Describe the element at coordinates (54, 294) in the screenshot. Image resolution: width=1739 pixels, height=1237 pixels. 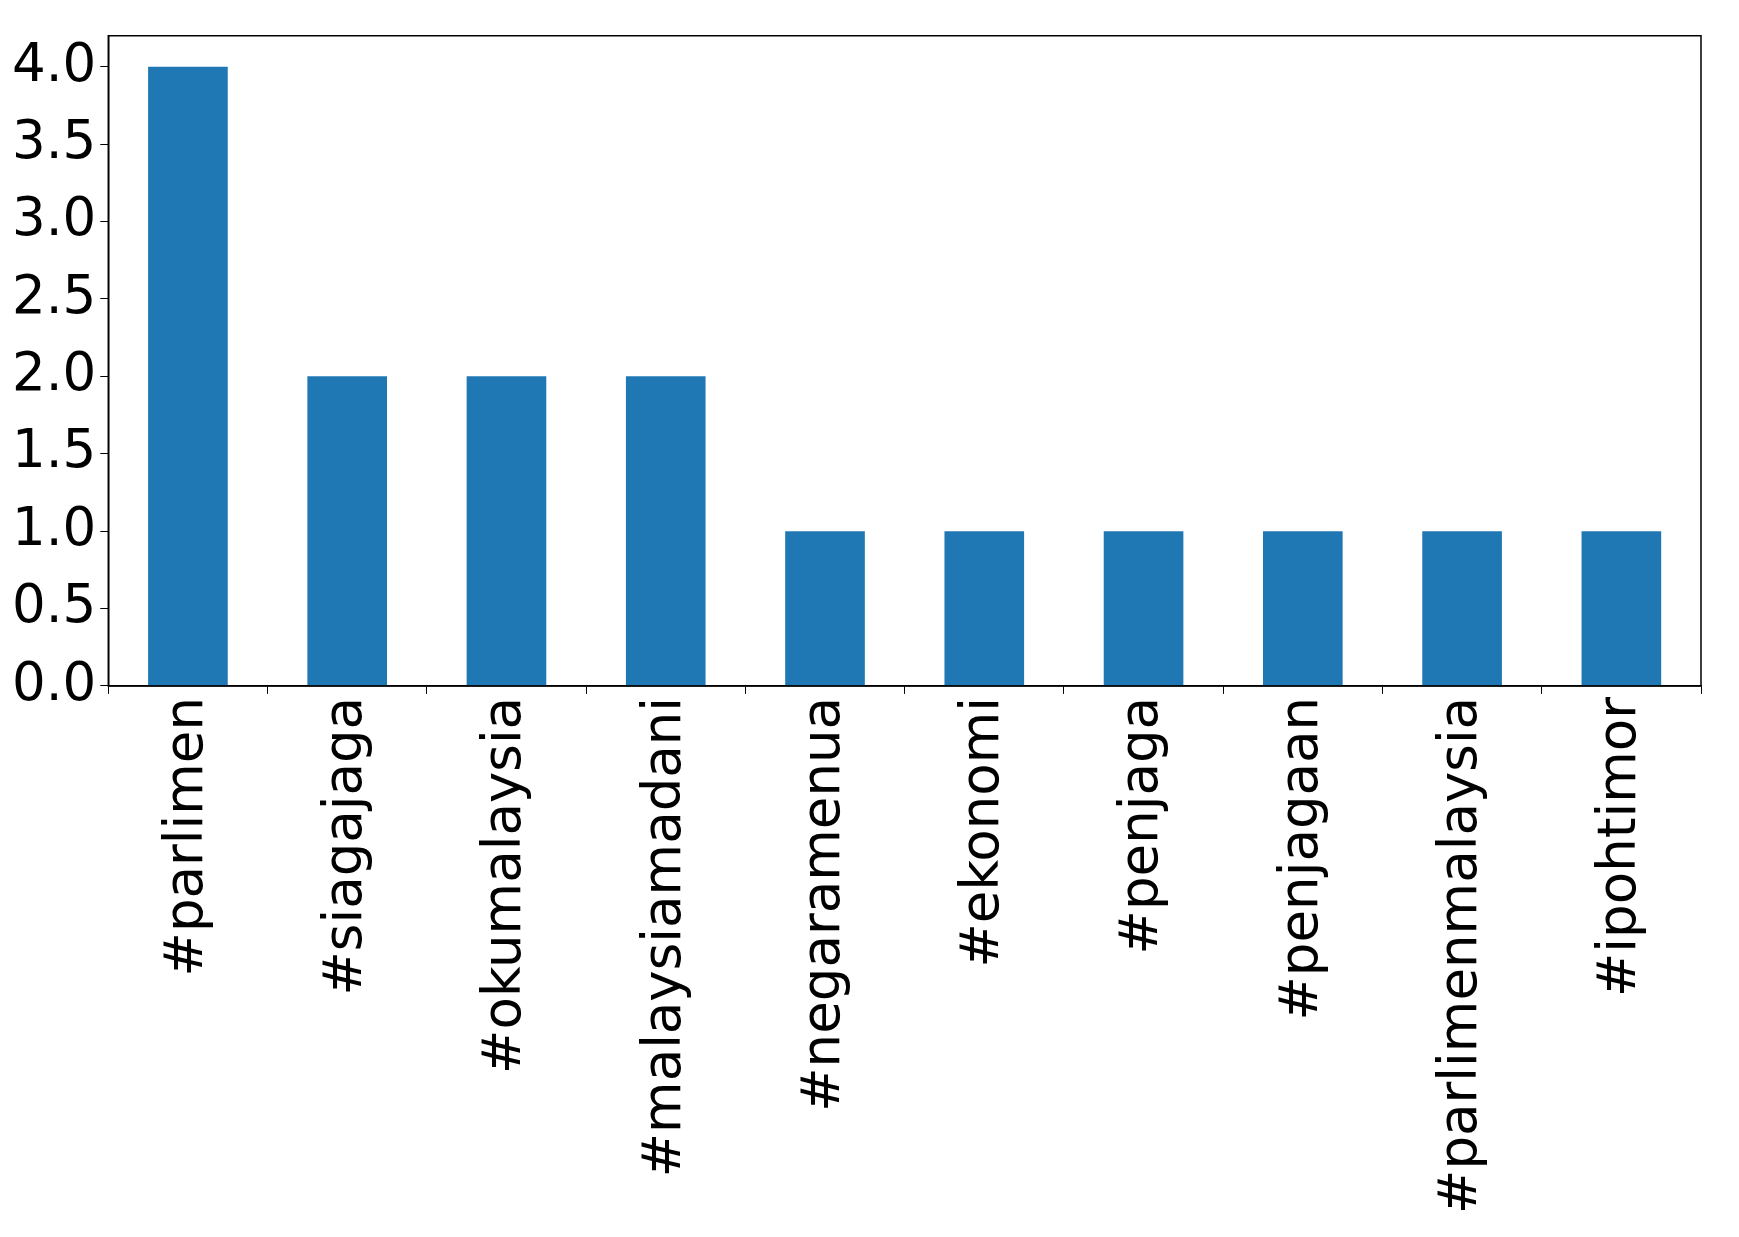
I see `y-tick-label: 2.5` at that location.